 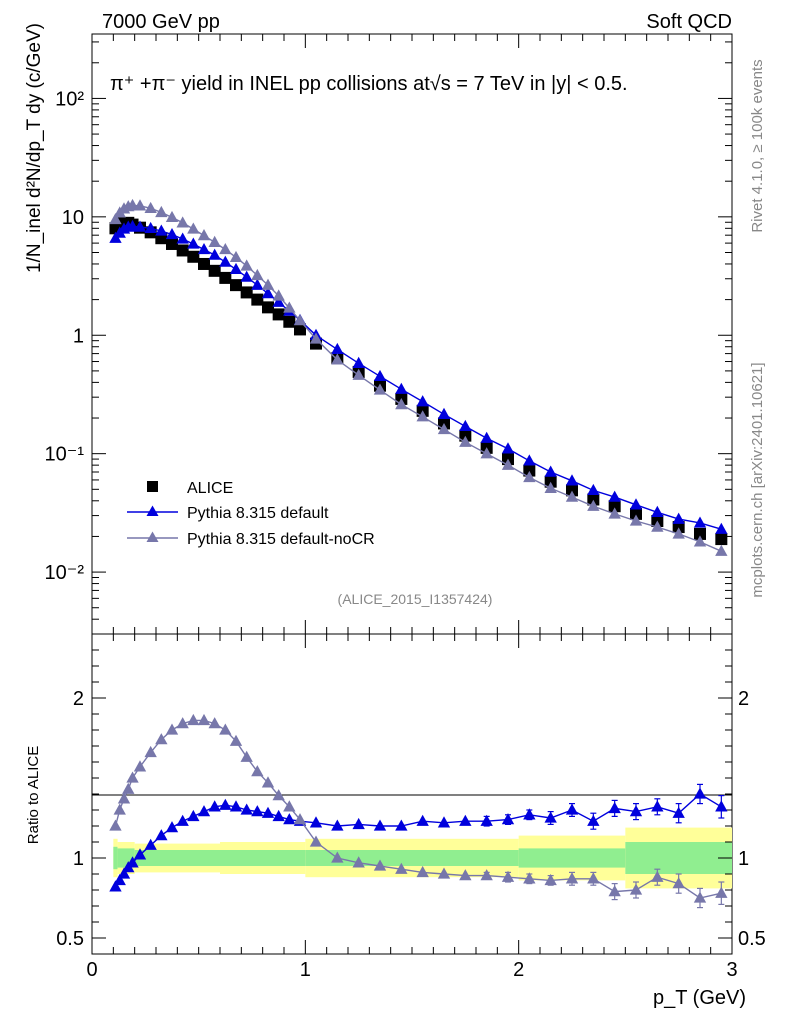 I want to click on mcplots-label: mcplots.cern.ch [arXiv:2401.10621], so click(x=757, y=479).